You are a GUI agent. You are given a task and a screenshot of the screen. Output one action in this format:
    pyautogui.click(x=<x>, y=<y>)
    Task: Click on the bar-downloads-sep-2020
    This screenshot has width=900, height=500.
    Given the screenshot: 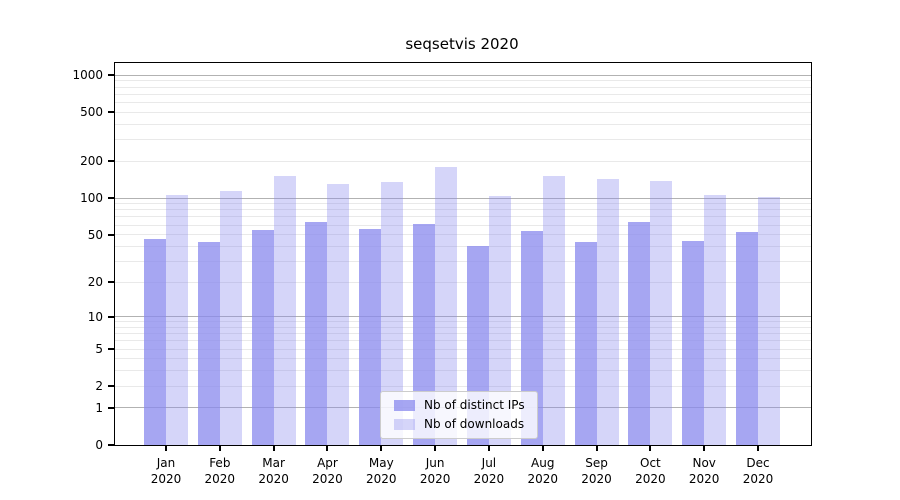 What is the action you would take?
    pyautogui.click(x=607, y=312)
    